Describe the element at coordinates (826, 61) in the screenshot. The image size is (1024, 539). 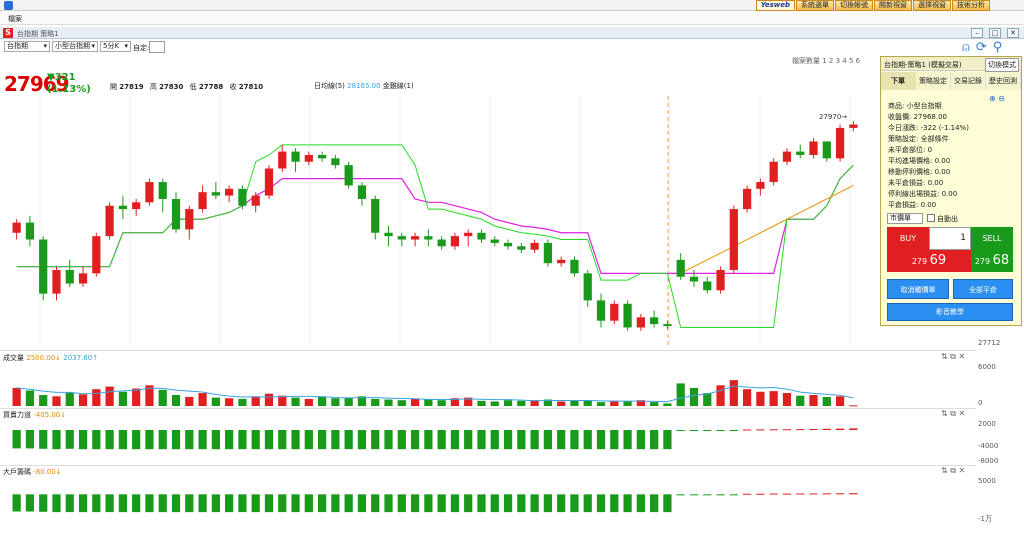
I see `quantity-label: 檔案數量 1 2 3 4 5 6` at that location.